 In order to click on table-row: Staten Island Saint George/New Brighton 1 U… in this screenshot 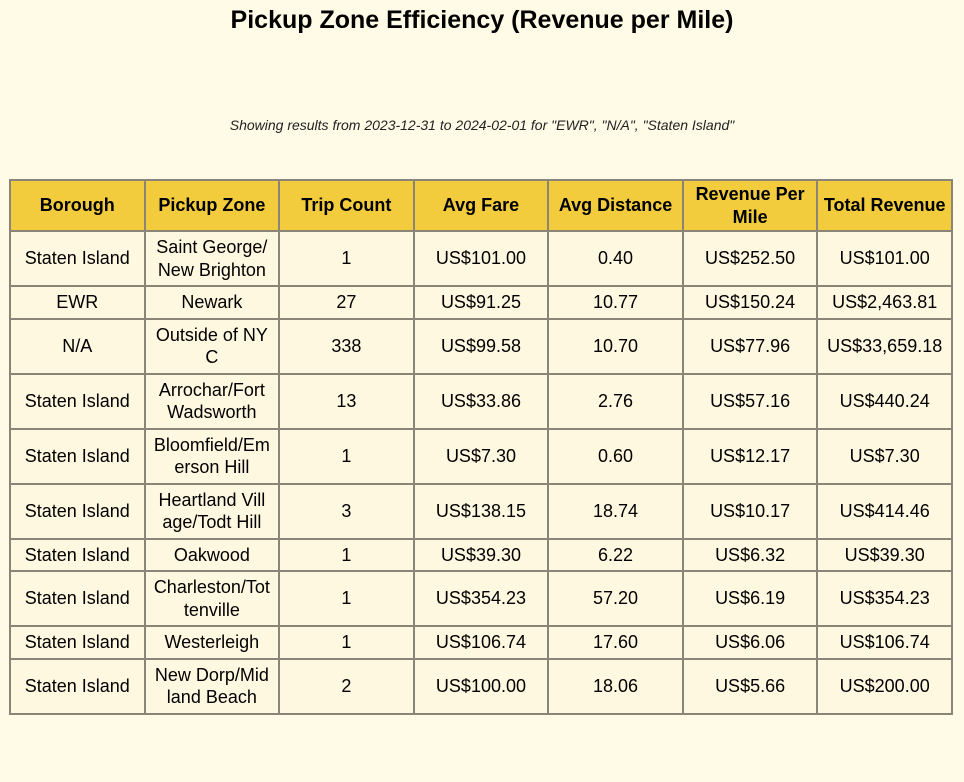, I will do `click(481, 258)`.